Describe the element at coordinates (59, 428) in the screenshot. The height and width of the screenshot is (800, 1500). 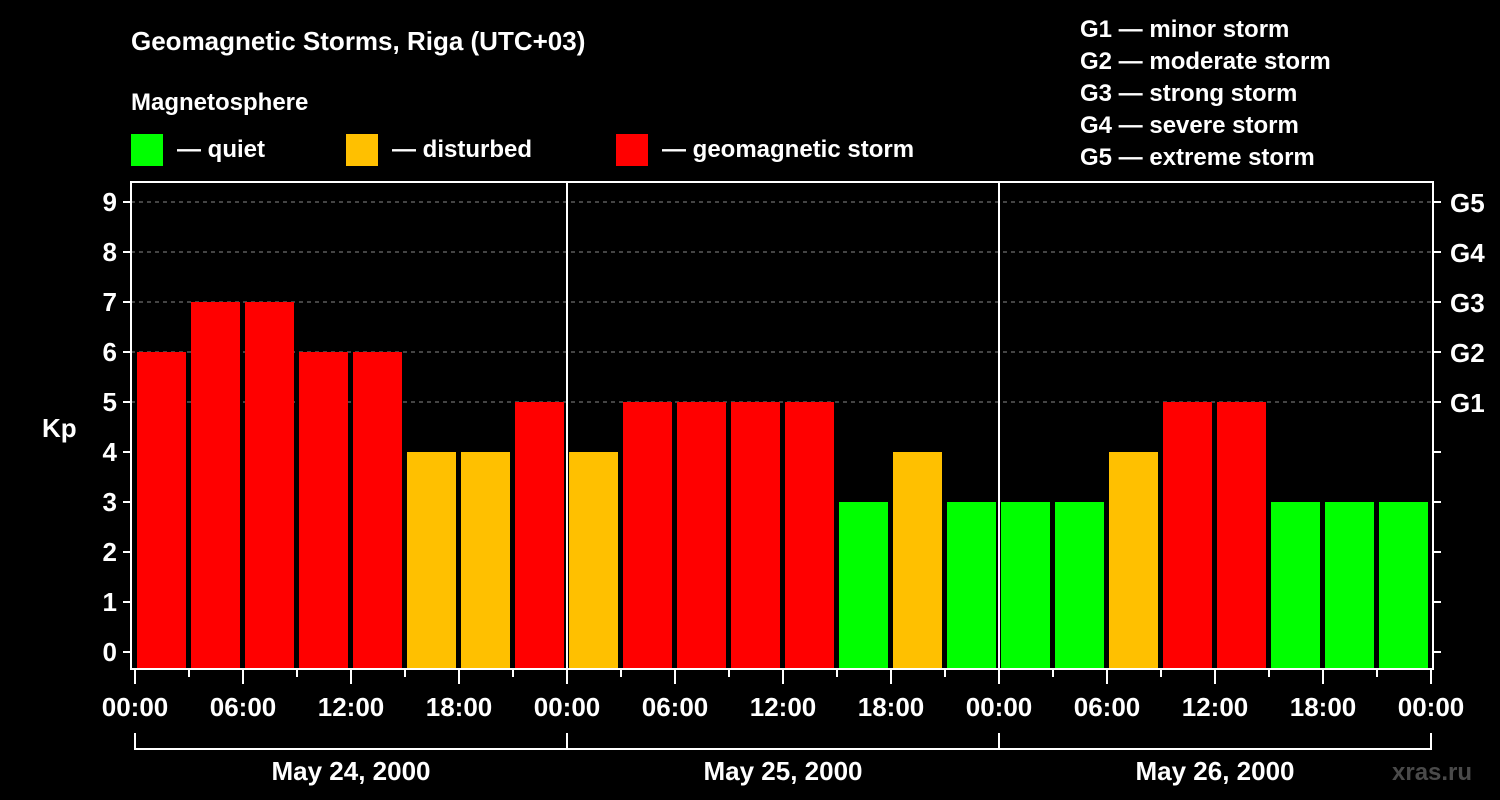
I see `y-axis-label: Kp` at that location.